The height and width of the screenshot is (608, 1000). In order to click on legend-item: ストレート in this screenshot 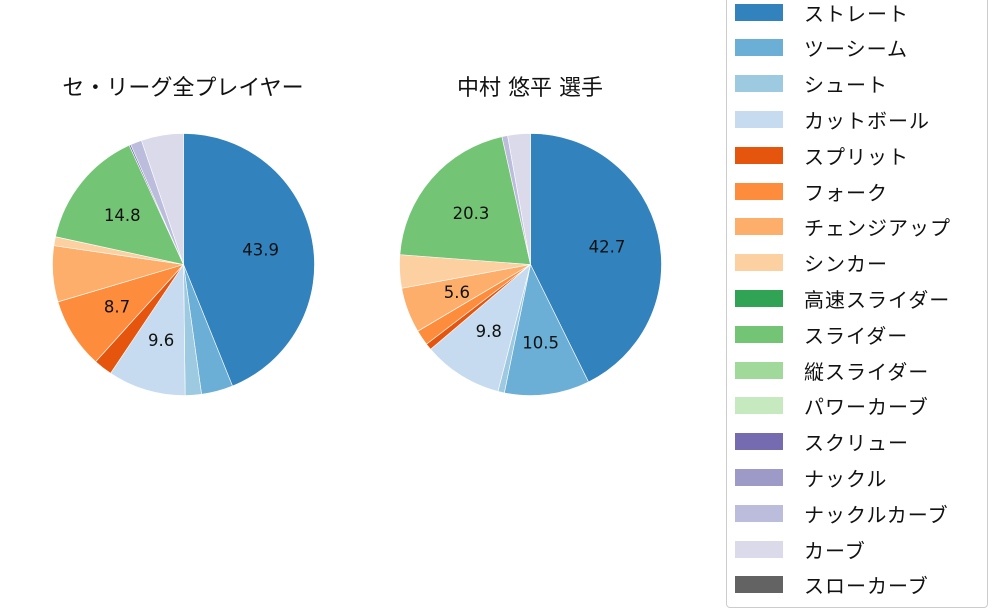, I will do `click(822, 13)`.